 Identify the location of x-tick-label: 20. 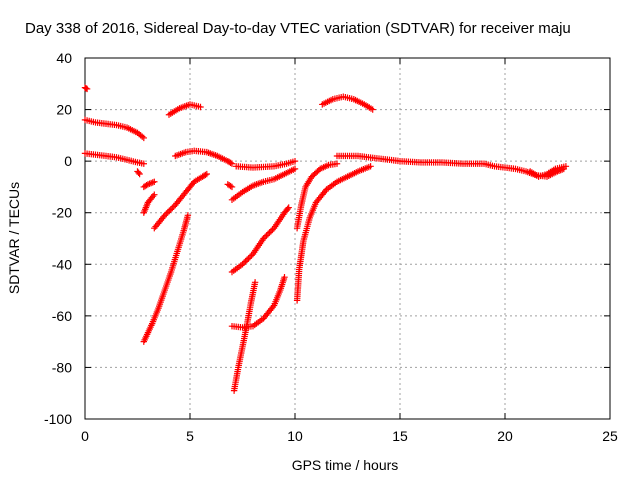
(505, 436).